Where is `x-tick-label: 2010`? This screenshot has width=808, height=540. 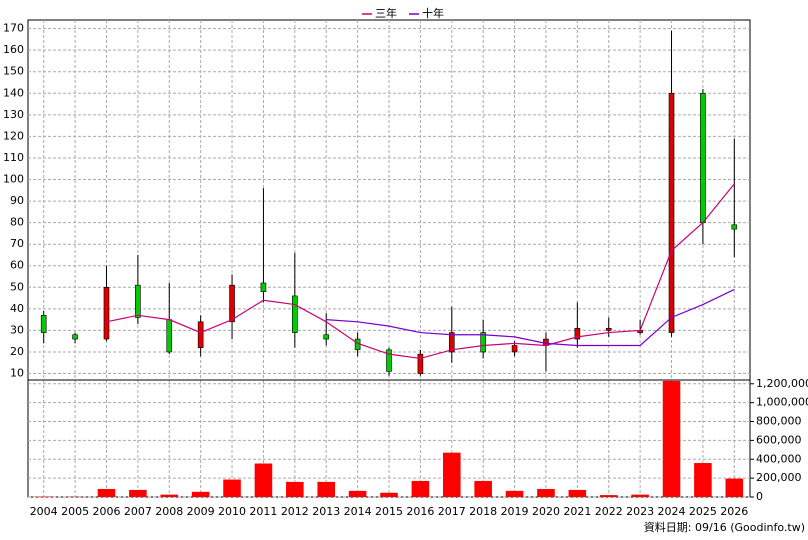 x-tick-label: 2010 is located at coordinates (232, 511).